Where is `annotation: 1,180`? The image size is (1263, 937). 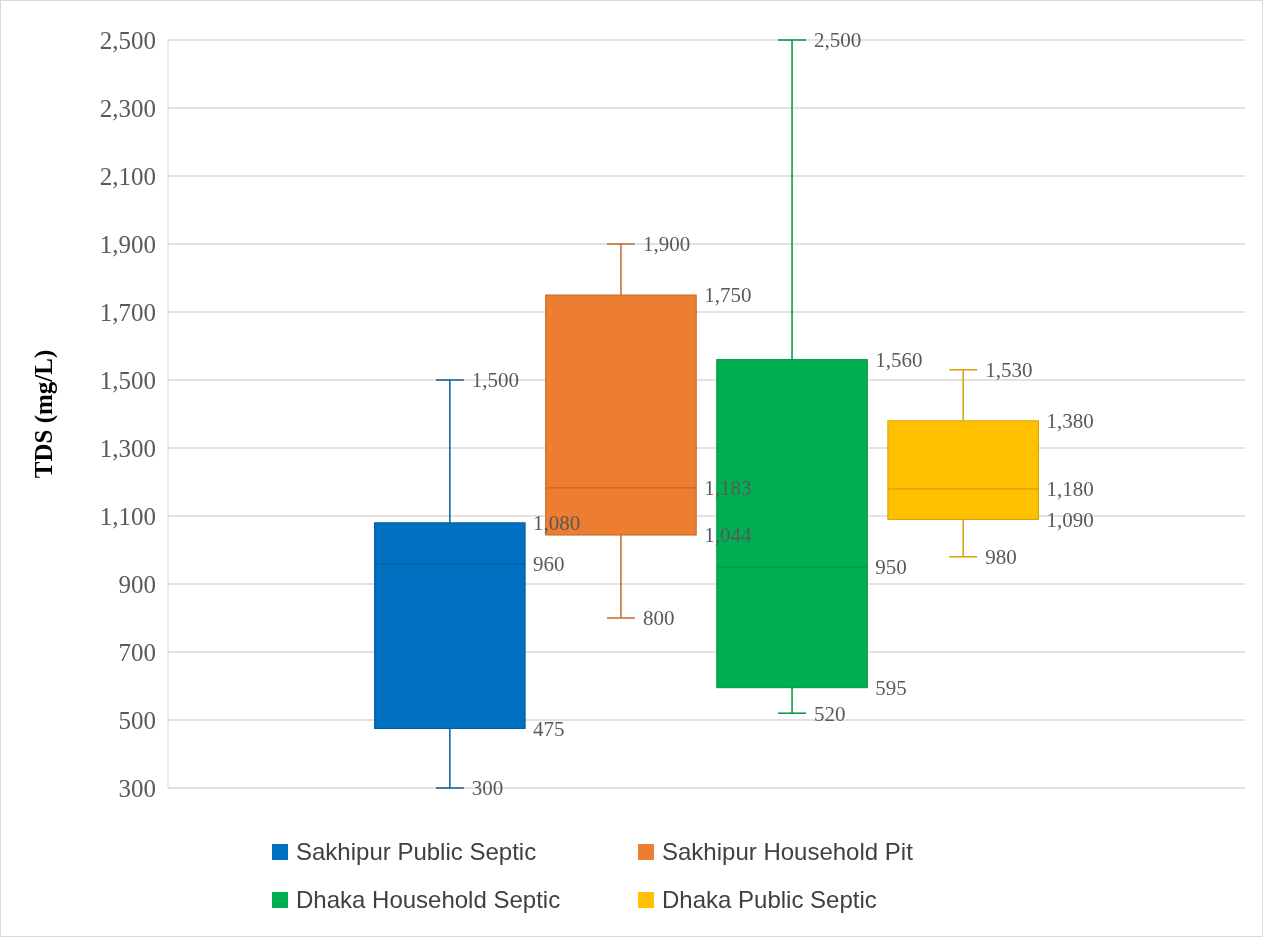 annotation: 1,180 is located at coordinates (1070, 489).